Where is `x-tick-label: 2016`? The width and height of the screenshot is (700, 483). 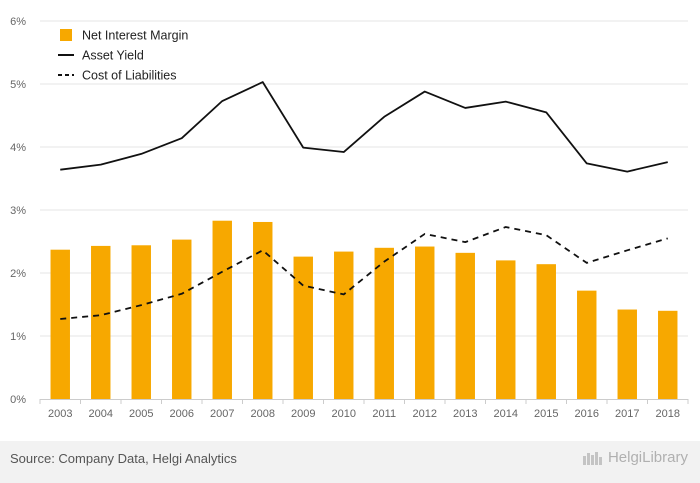 x-tick-label: 2016 is located at coordinates (587, 414).